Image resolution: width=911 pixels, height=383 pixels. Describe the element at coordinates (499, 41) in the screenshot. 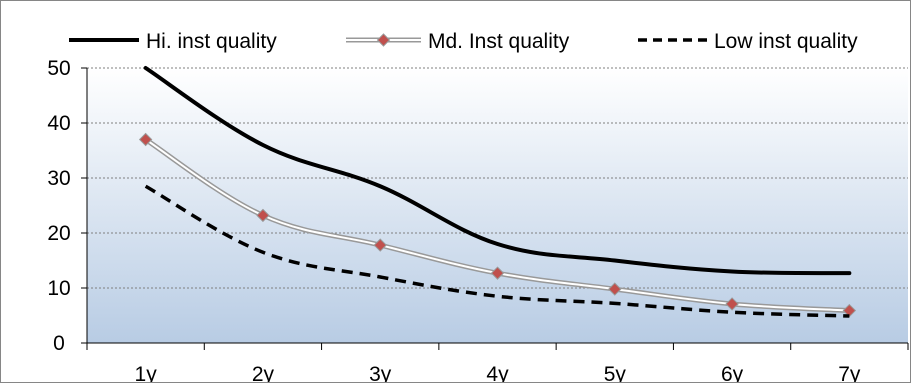

I see `legend-2-label: Md. Inst quality` at that location.